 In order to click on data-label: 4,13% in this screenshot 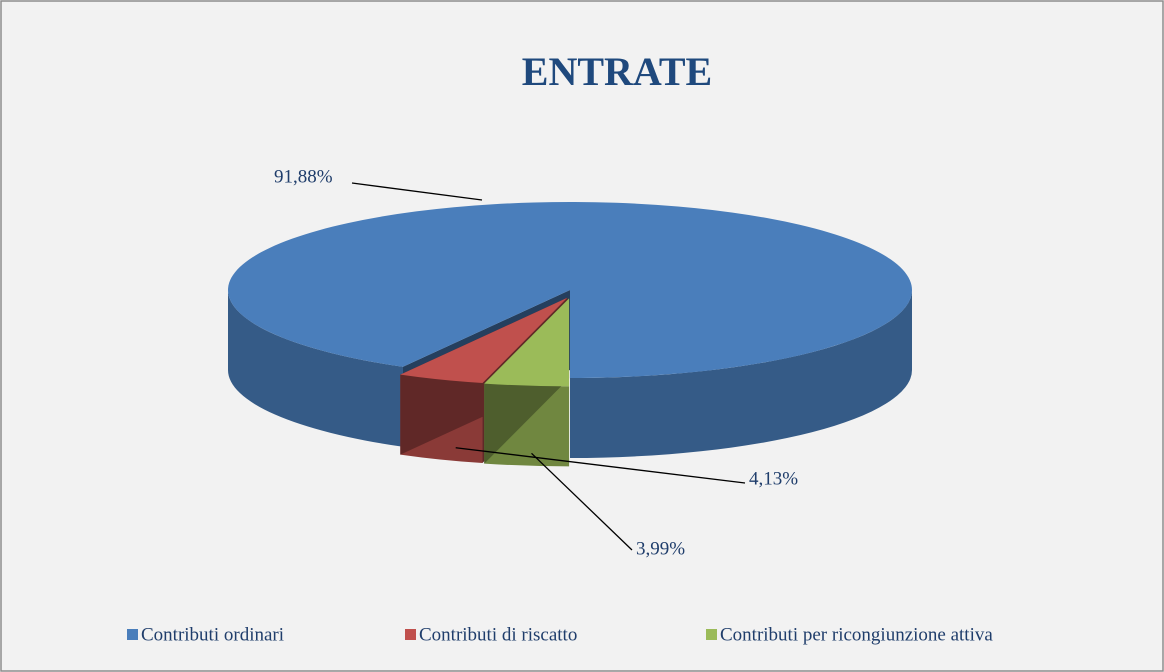, I will do `click(773, 478)`.